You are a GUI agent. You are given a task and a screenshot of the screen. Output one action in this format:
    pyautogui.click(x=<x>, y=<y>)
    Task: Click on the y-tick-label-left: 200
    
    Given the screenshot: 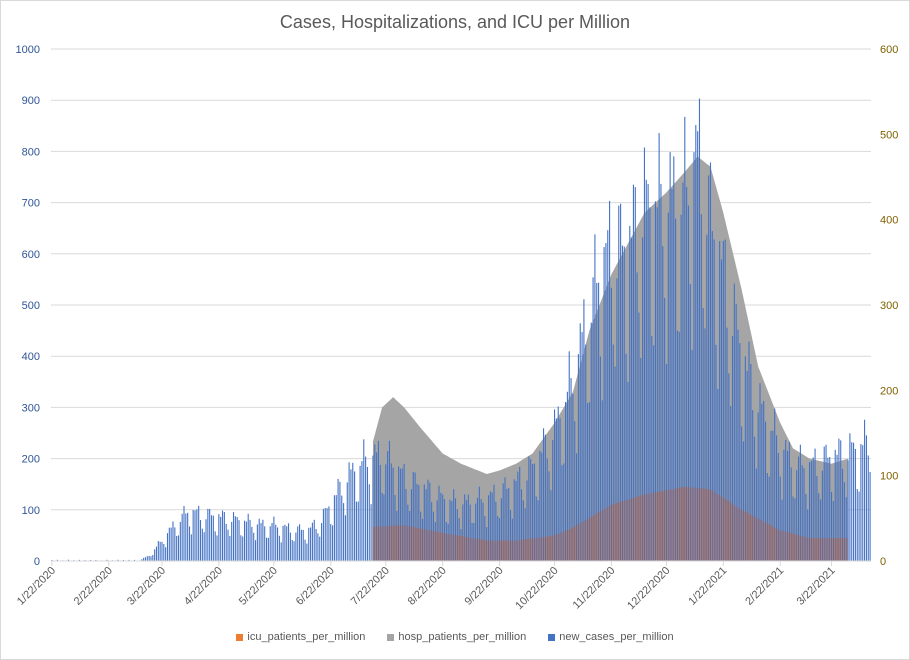 What is the action you would take?
    pyautogui.click(x=31, y=460)
    